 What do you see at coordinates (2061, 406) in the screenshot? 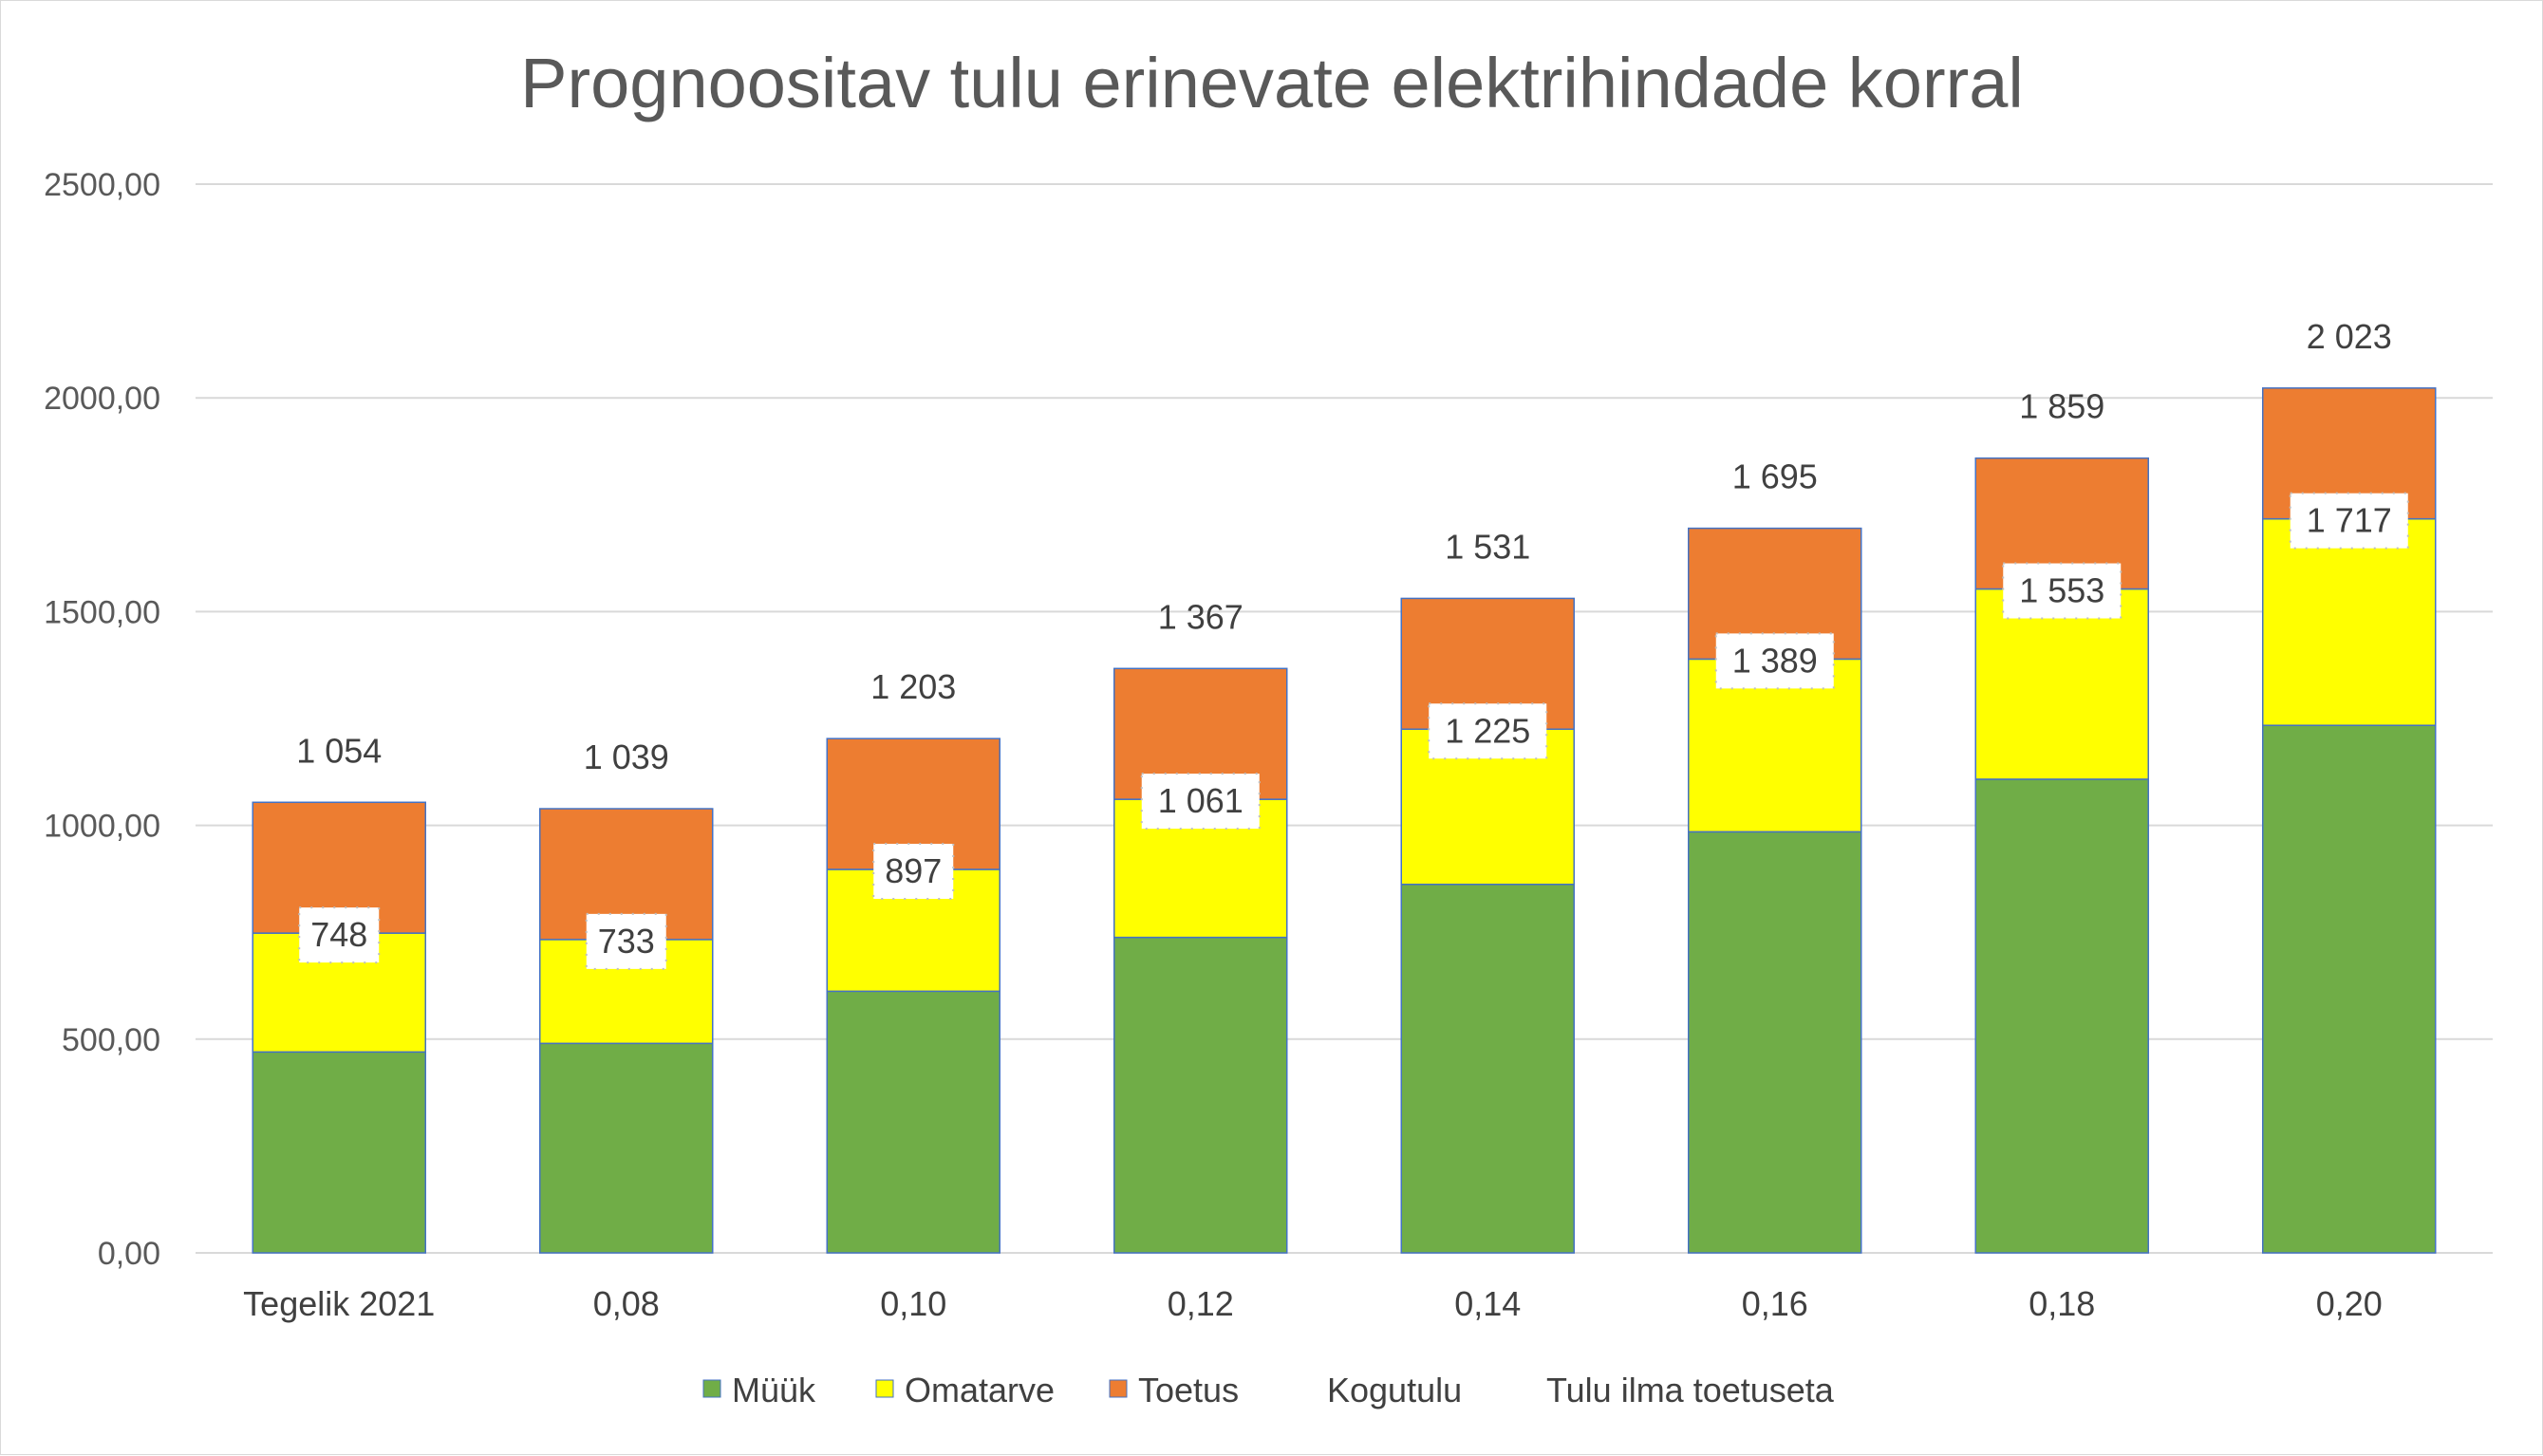
I see `total-label: 1 859` at bounding box center [2061, 406].